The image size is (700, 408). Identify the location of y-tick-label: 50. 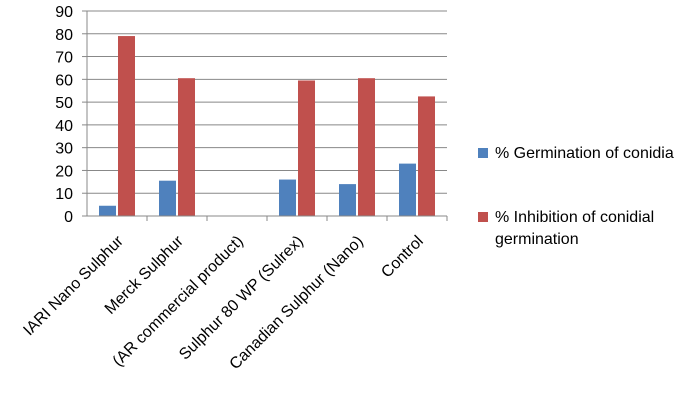
(64, 103).